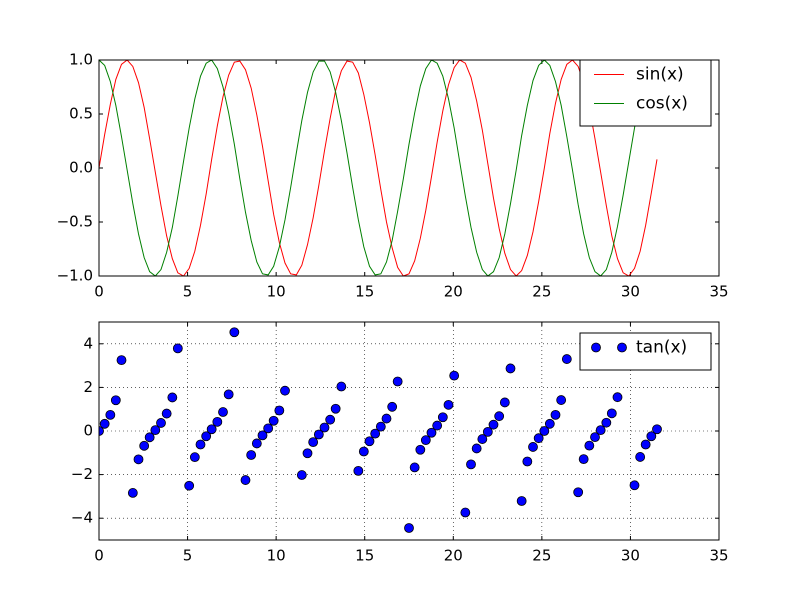  What do you see at coordinates (661, 348) in the screenshot?
I see `legend-label: tan(x)` at bounding box center [661, 348].